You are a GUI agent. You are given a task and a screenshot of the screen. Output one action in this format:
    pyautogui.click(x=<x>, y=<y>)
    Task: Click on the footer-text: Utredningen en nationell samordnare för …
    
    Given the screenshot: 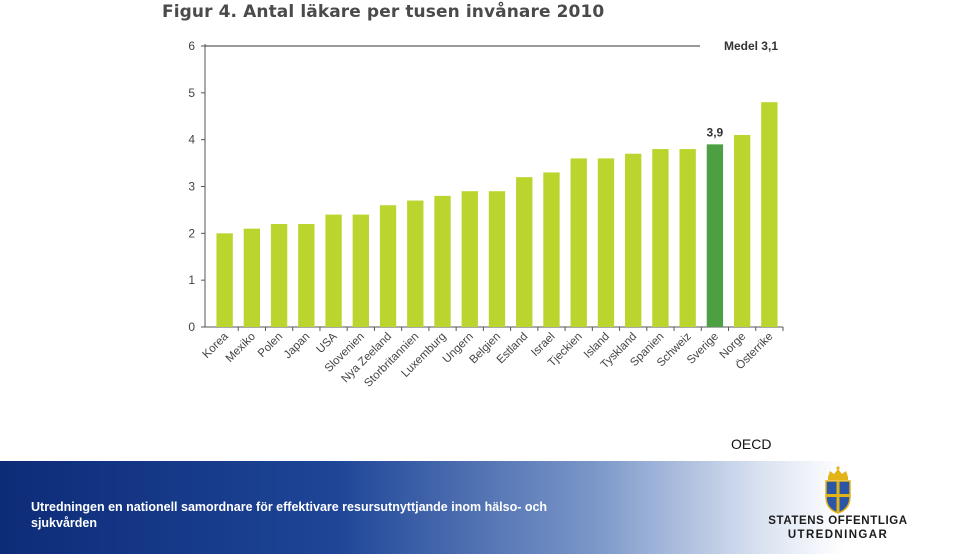 What is the action you would take?
    pyautogui.click(x=289, y=515)
    